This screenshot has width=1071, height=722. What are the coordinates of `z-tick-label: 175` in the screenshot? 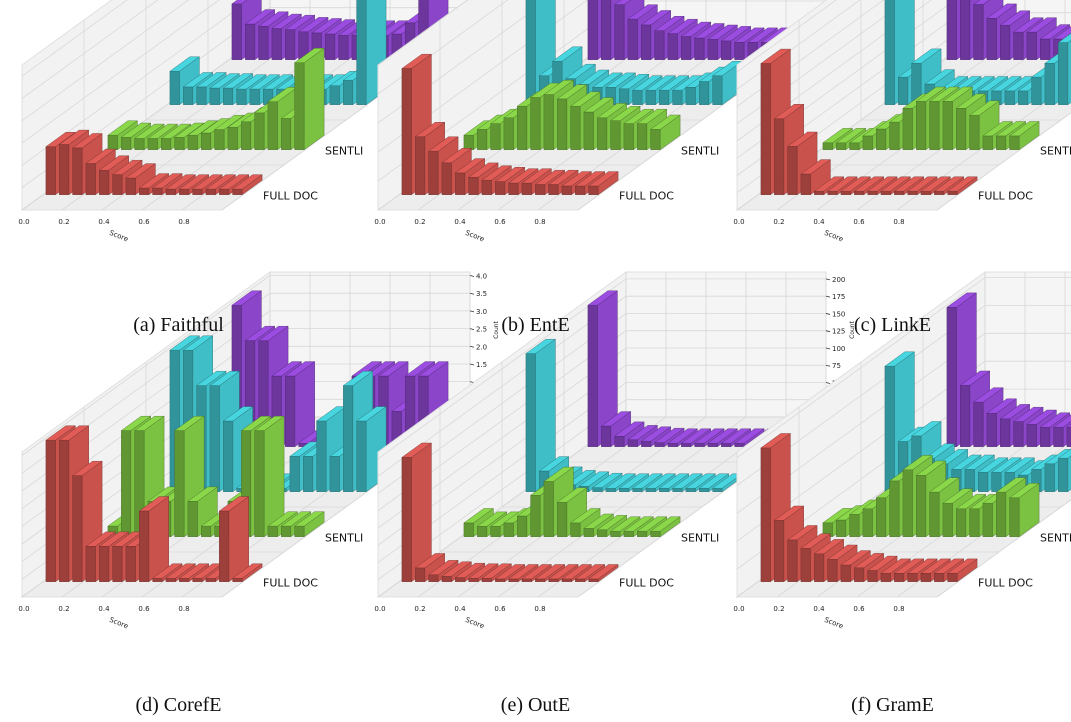 It's located at (838, 297).